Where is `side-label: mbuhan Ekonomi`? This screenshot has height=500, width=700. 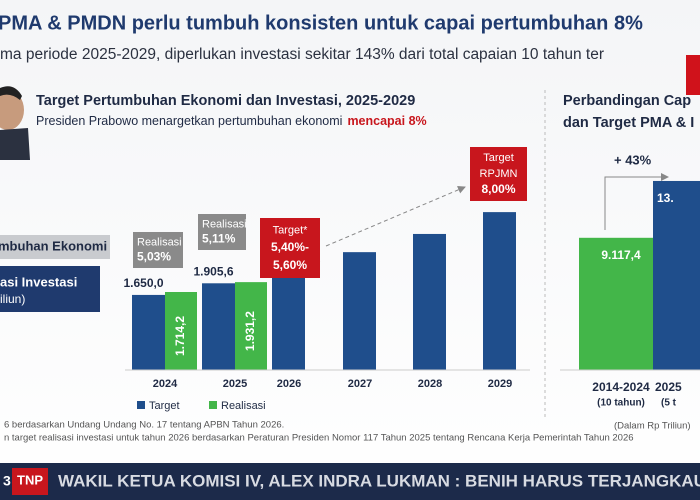 side-label: mbuhan Ekonomi is located at coordinates (53, 245).